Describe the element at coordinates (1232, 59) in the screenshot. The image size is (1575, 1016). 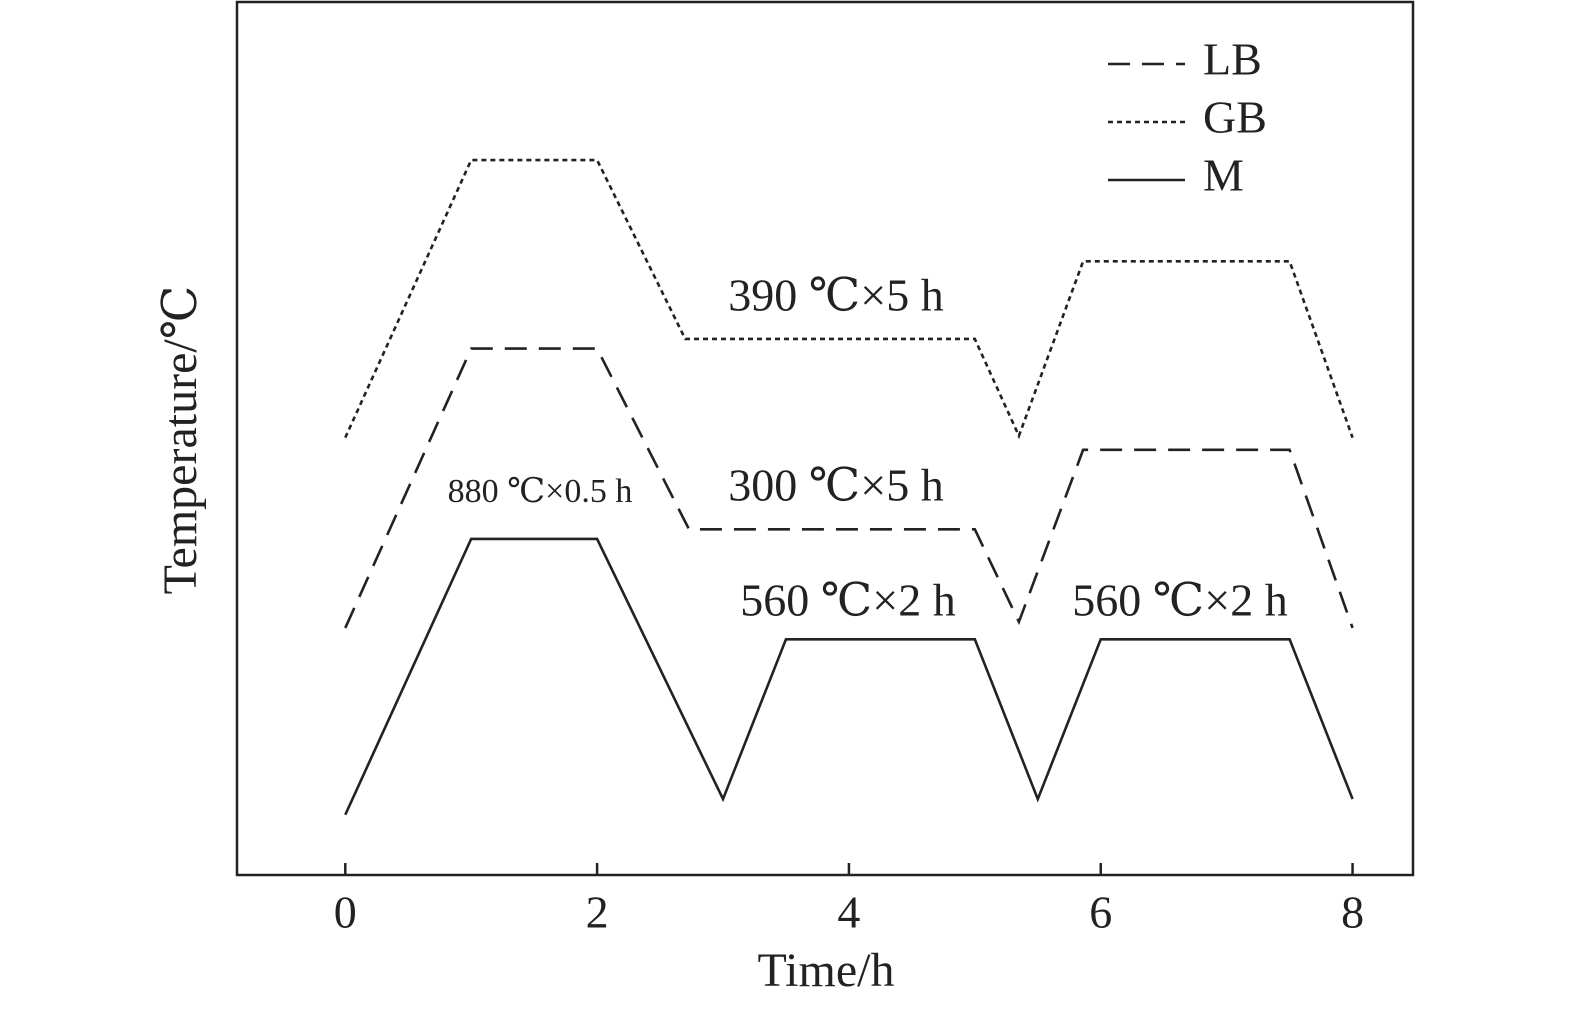
I see `legend-label: LB` at that location.